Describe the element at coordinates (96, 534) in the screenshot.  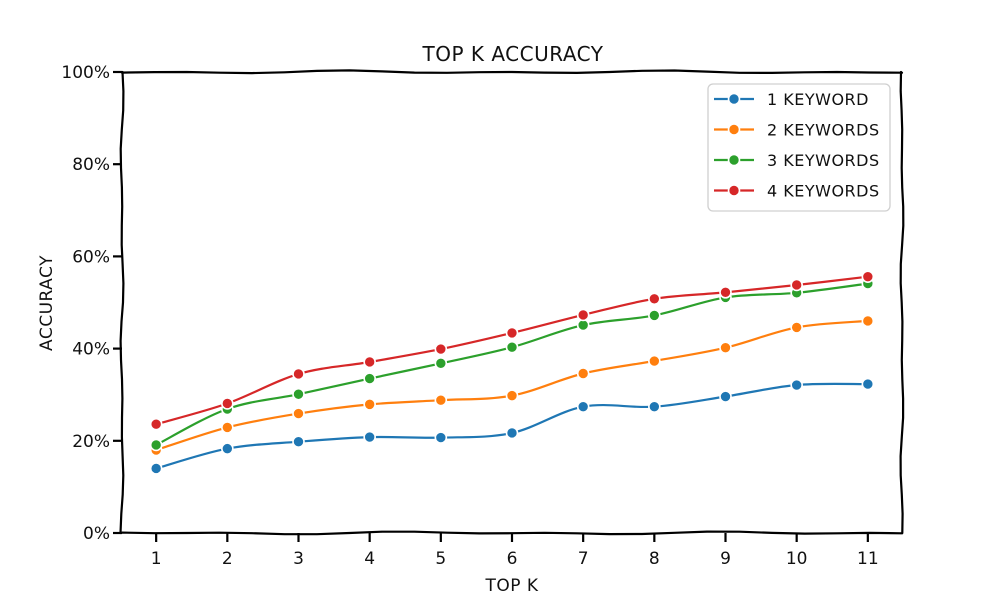
I see `y-tick-label: 0%` at that location.